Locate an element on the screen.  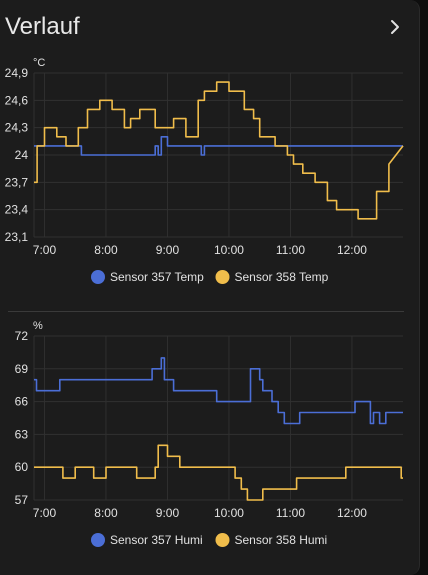
legend-item: Sensor 358 Humi is located at coordinates (271, 540).